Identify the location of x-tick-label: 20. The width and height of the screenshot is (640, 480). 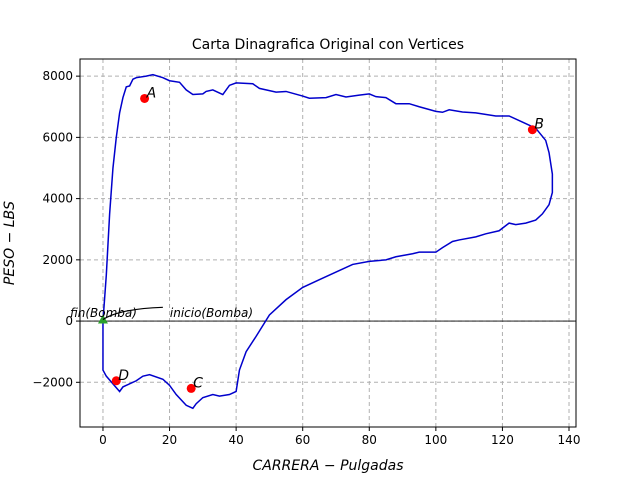
(169, 440).